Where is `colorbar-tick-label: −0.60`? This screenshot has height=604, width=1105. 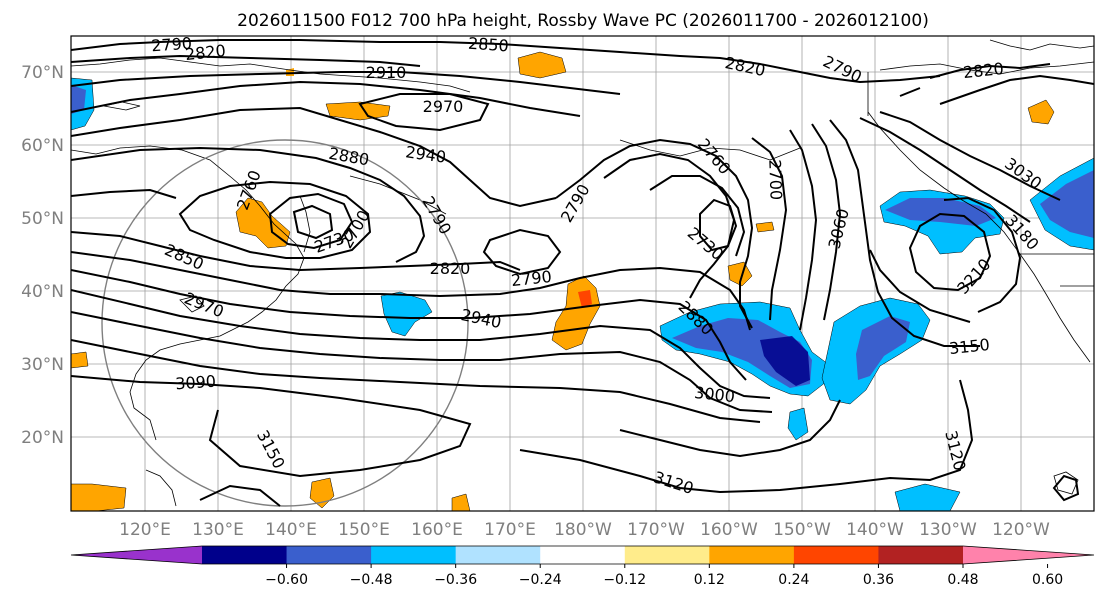 colorbar-tick-label: −0.60 is located at coordinates (286, 580).